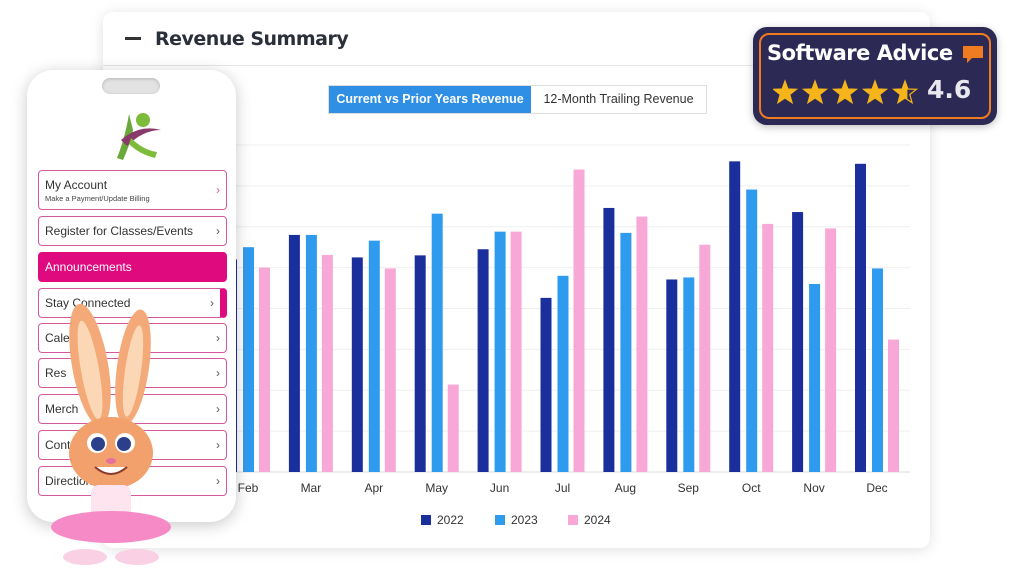 This screenshot has width=1024, height=576. I want to click on x-tick-label: Sep, so click(689, 488).